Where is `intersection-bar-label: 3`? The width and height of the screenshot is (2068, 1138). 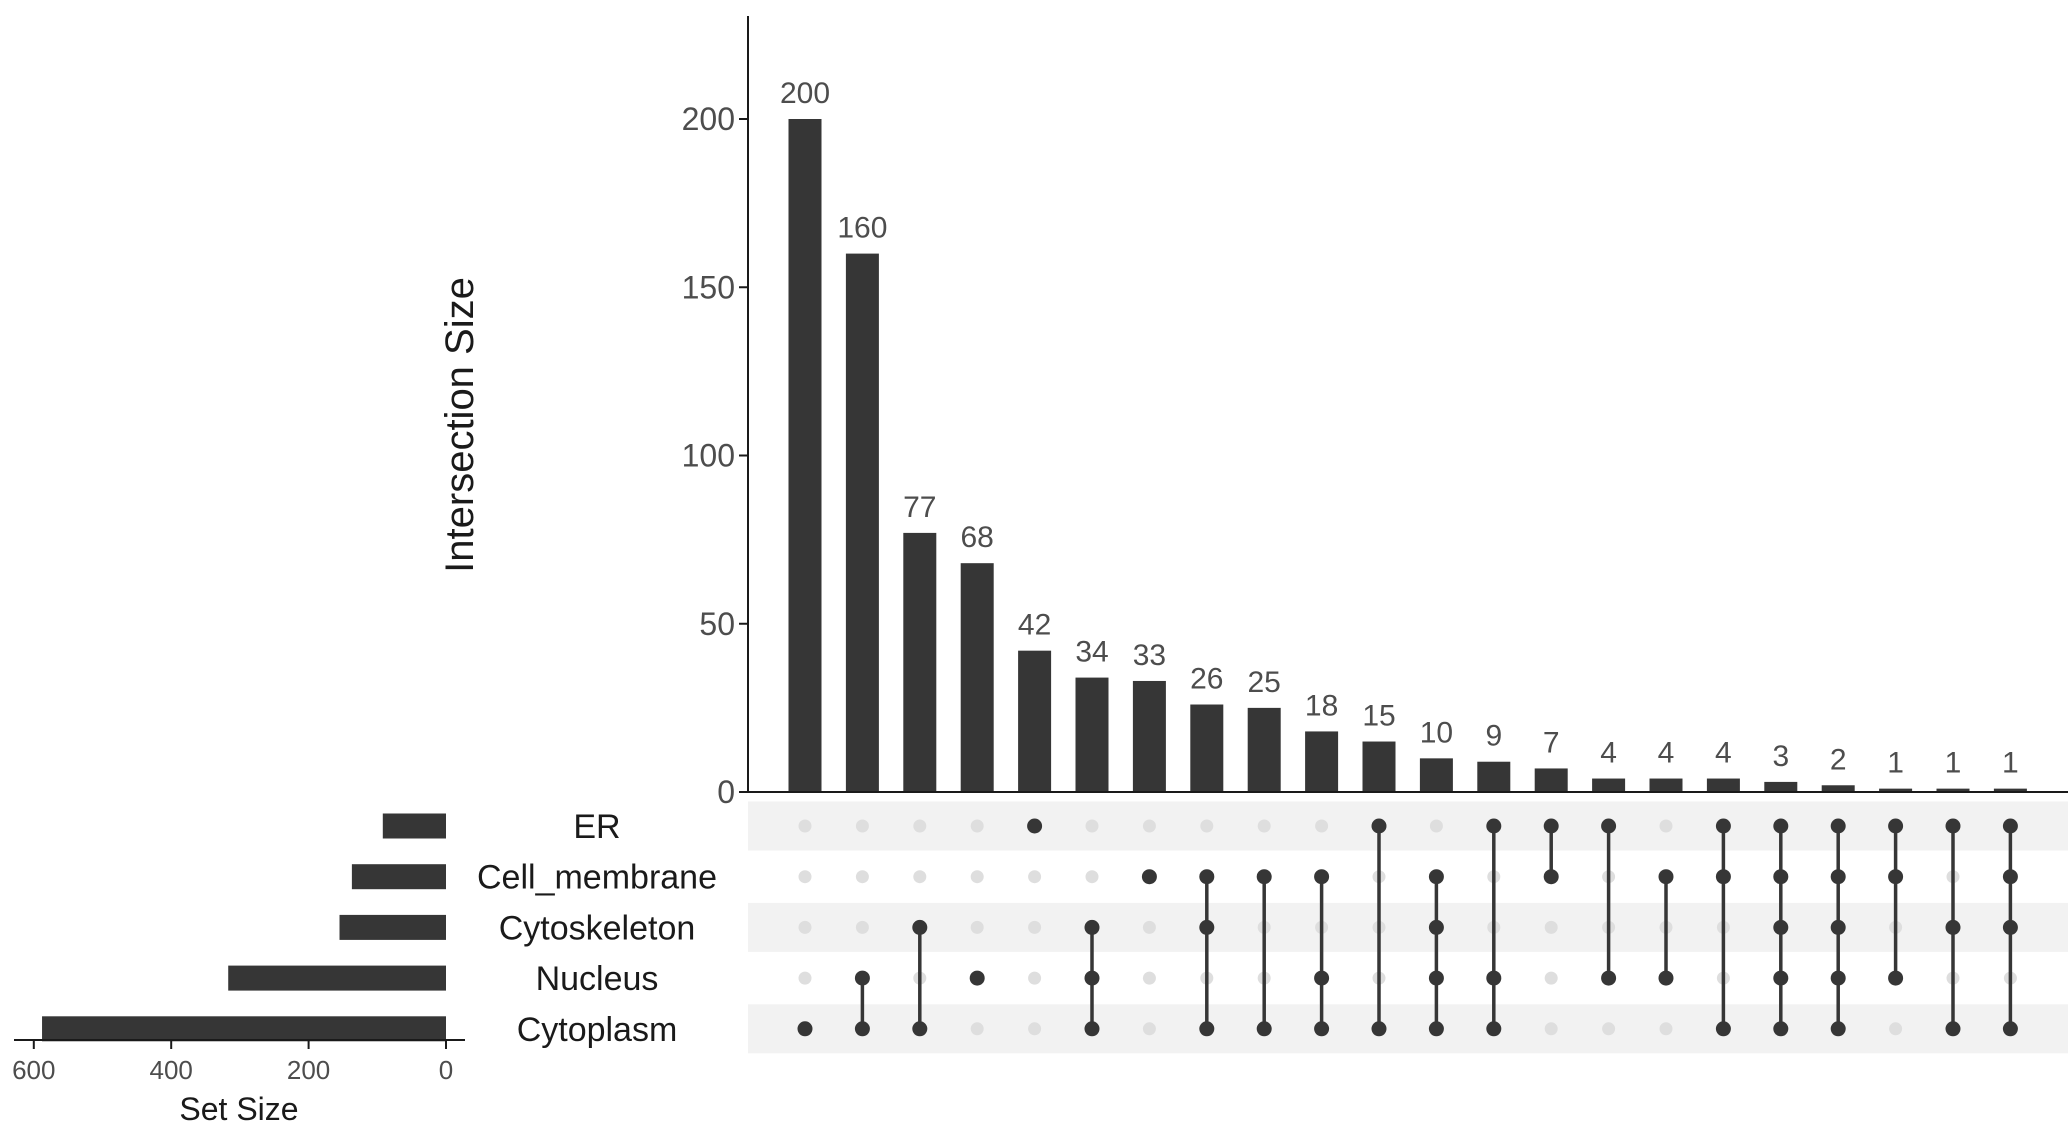 intersection-bar-label: 3 is located at coordinates (1780, 756).